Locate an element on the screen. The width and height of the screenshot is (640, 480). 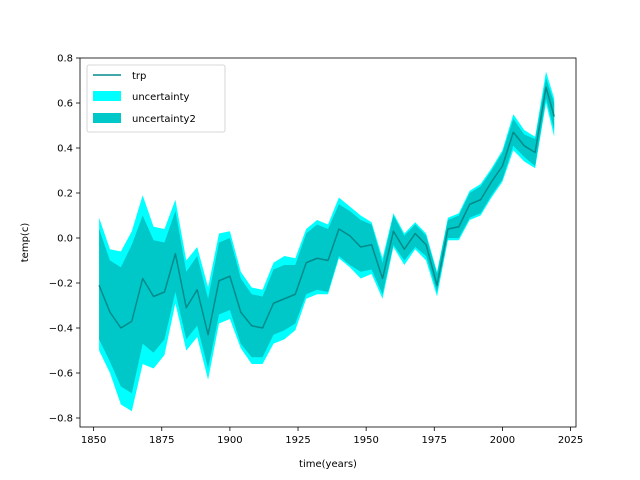
legend-swatch-uncertainty2 is located at coordinates (107, 118).